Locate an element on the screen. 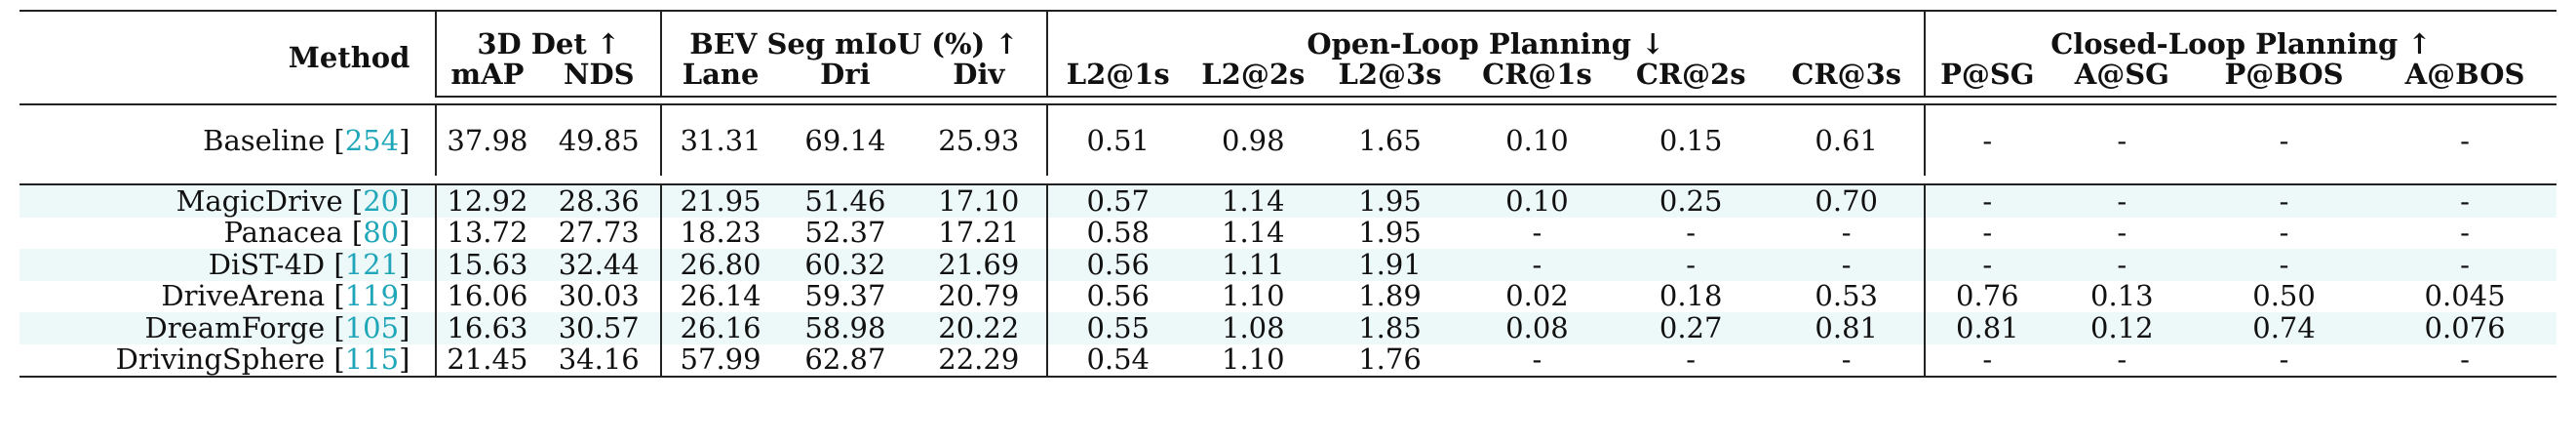 This screenshot has height=443, width=2576. value-cell: 1.08 is located at coordinates (1253, 328).